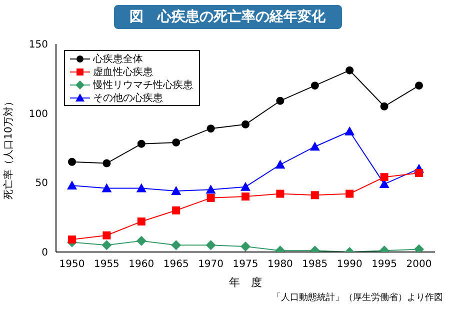 The image size is (455, 310). What do you see at coordinates (107, 264) in the screenshot?
I see `x-tick-label: 1955` at bounding box center [107, 264].